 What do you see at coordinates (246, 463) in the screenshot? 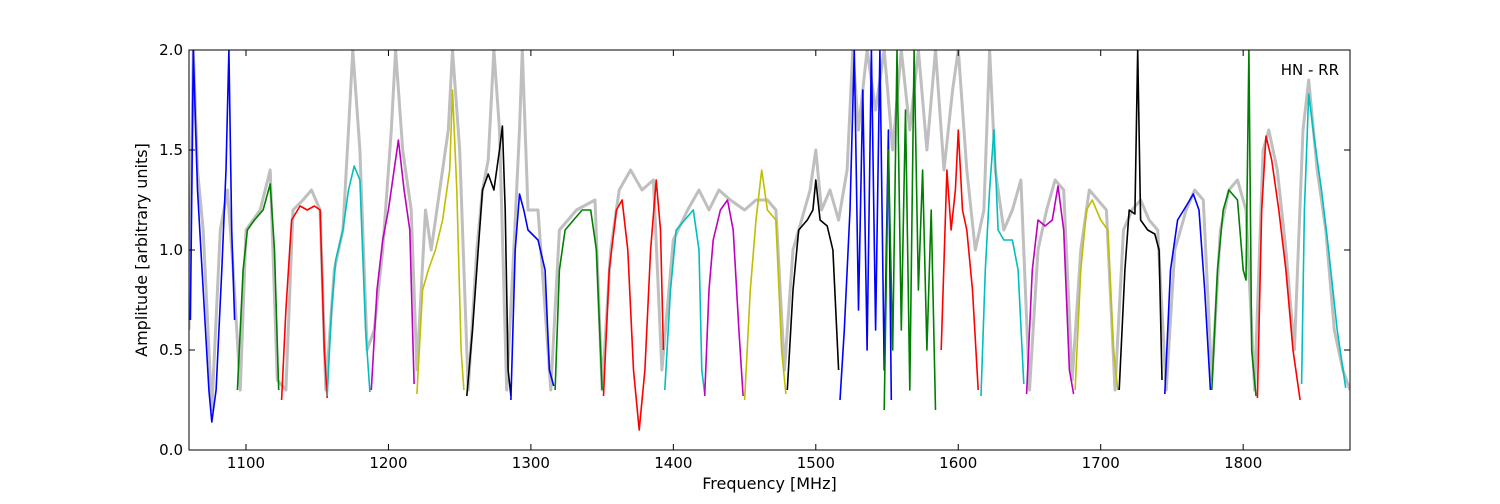
I see `x-tick-label: 1100` at bounding box center [246, 463].